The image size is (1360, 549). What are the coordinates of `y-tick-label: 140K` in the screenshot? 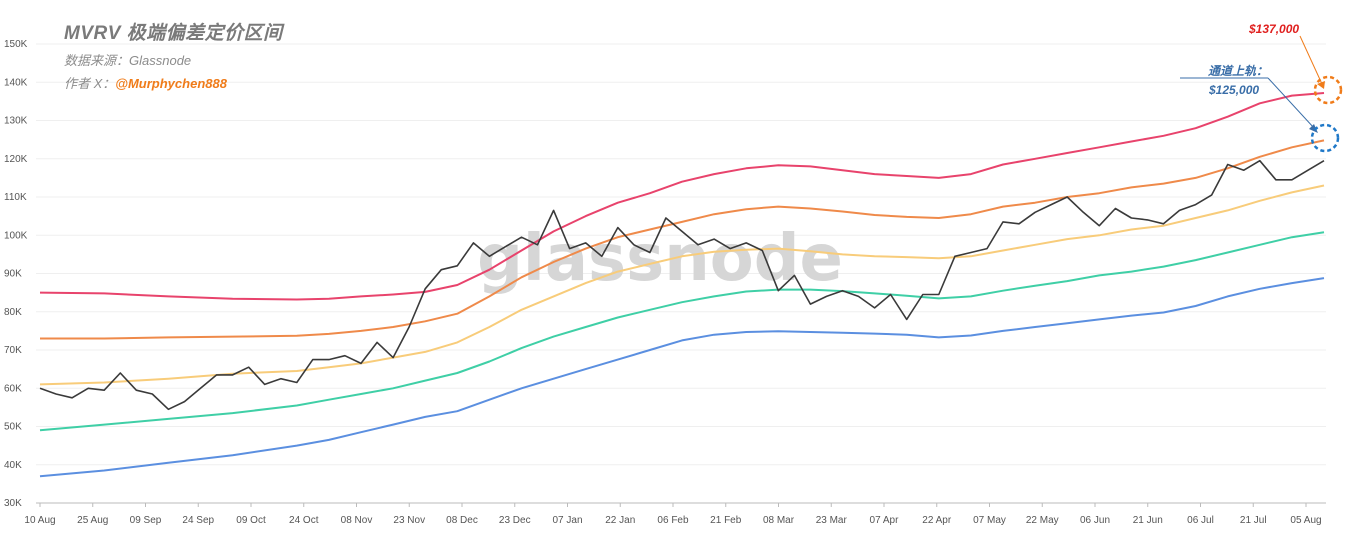 It's located at (16, 82).